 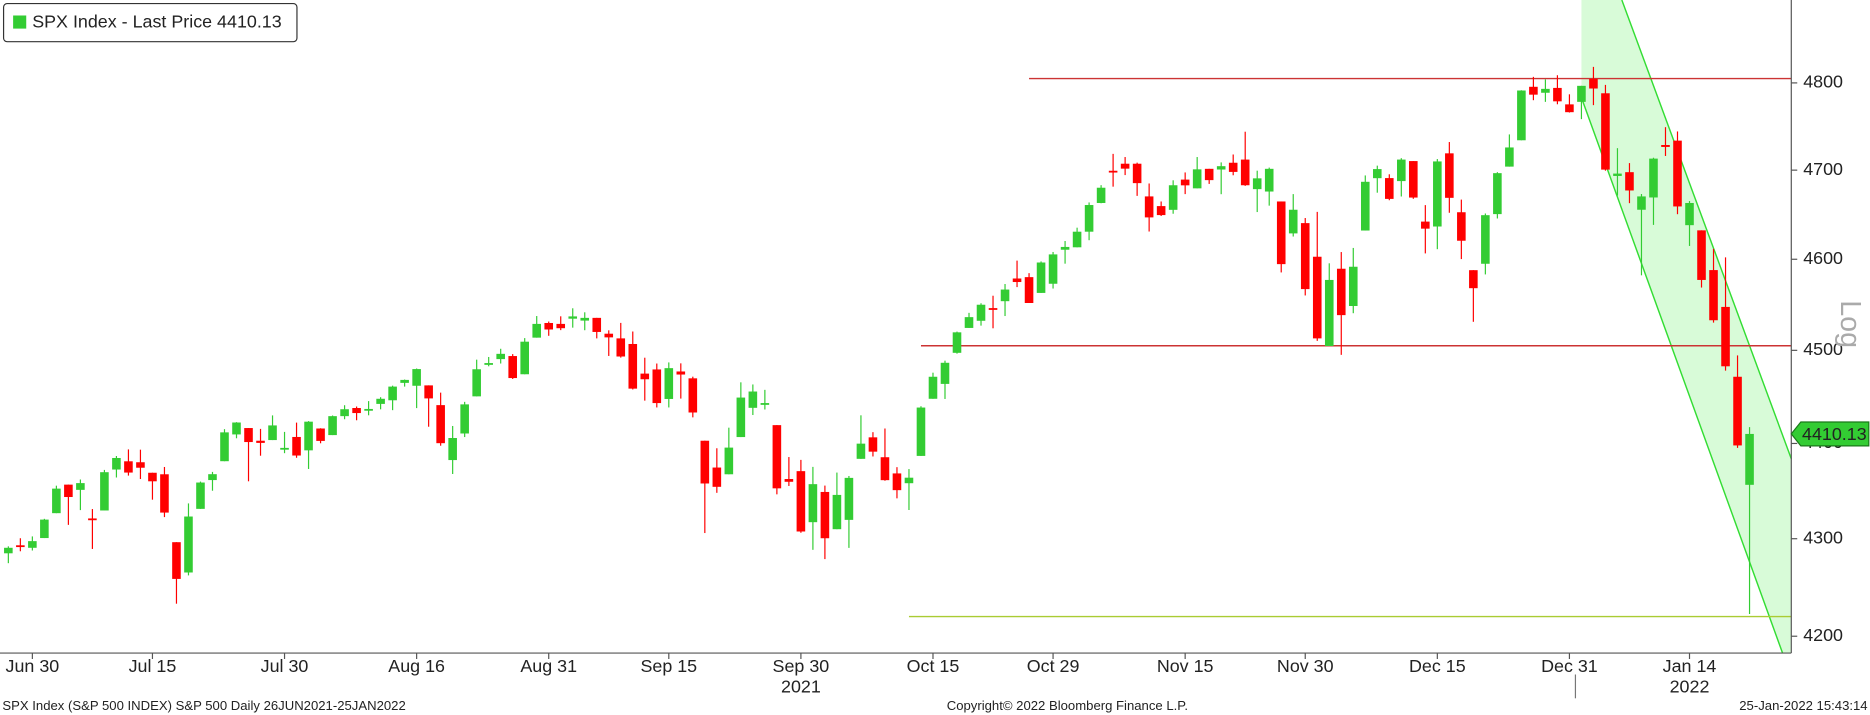 I want to click on channel-line, so click(x=1706, y=229).